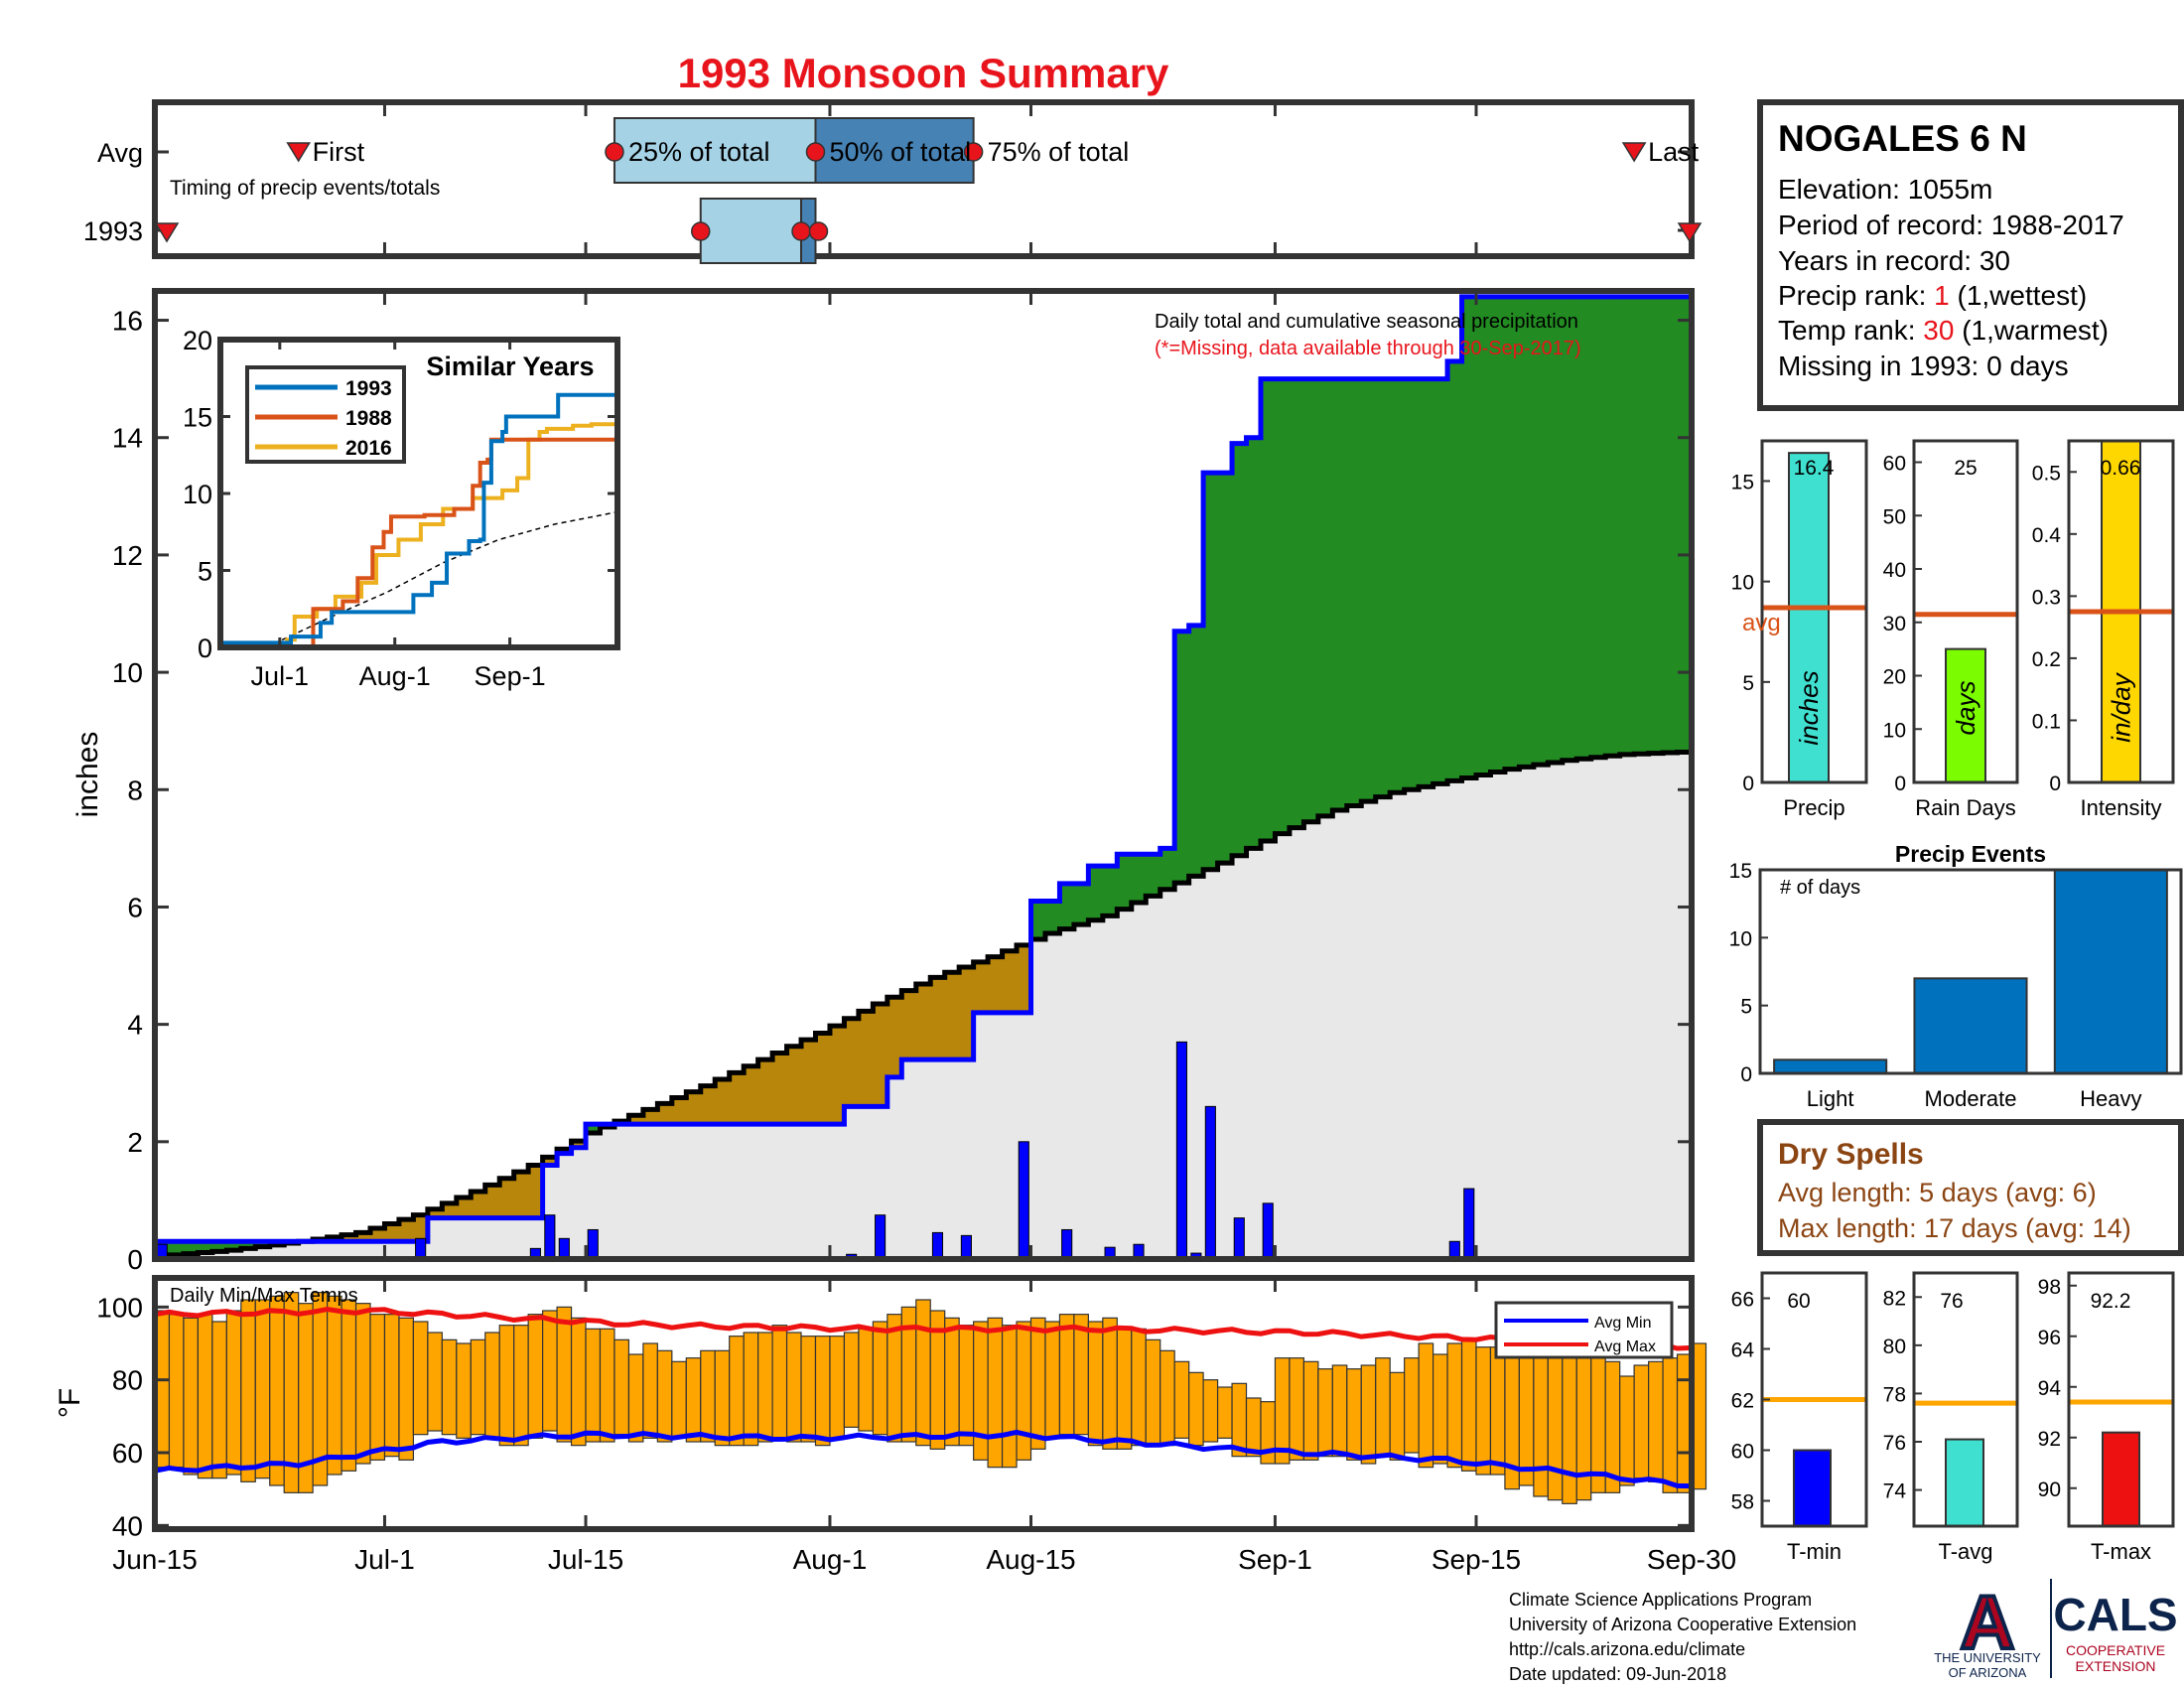 This screenshot has width=2184, height=1688. What do you see at coordinates (1970, 854) in the screenshot?
I see `events-title: Precip Events` at bounding box center [1970, 854].